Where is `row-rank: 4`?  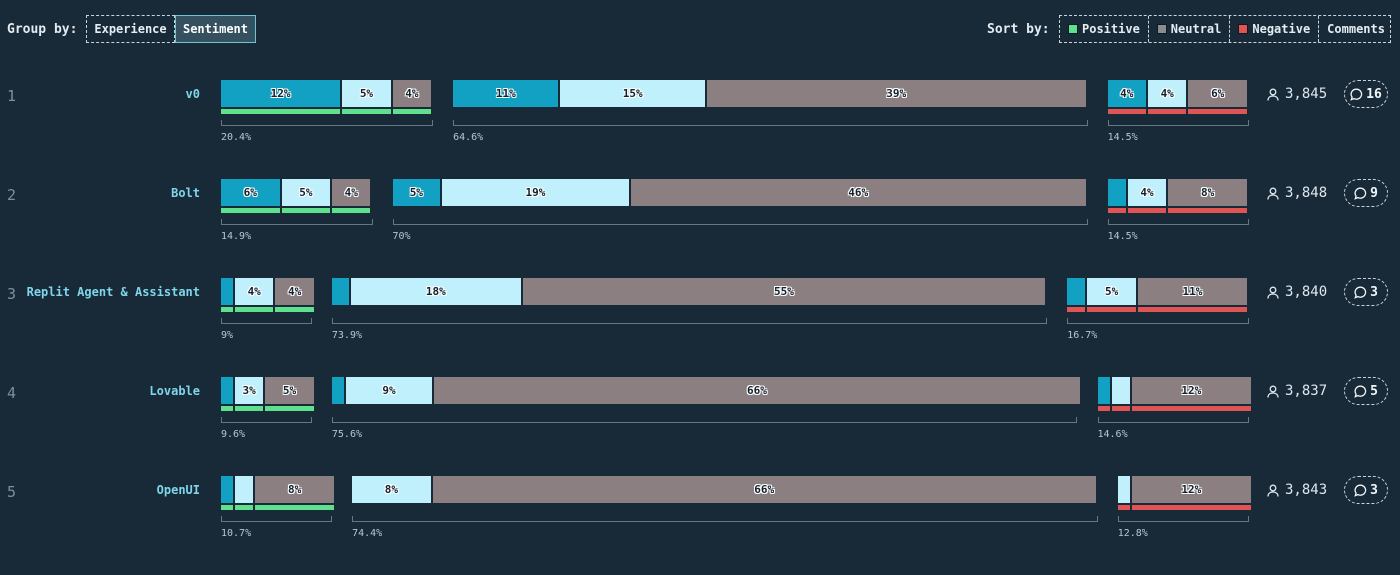 row-rank: 4 is located at coordinates (12, 393).